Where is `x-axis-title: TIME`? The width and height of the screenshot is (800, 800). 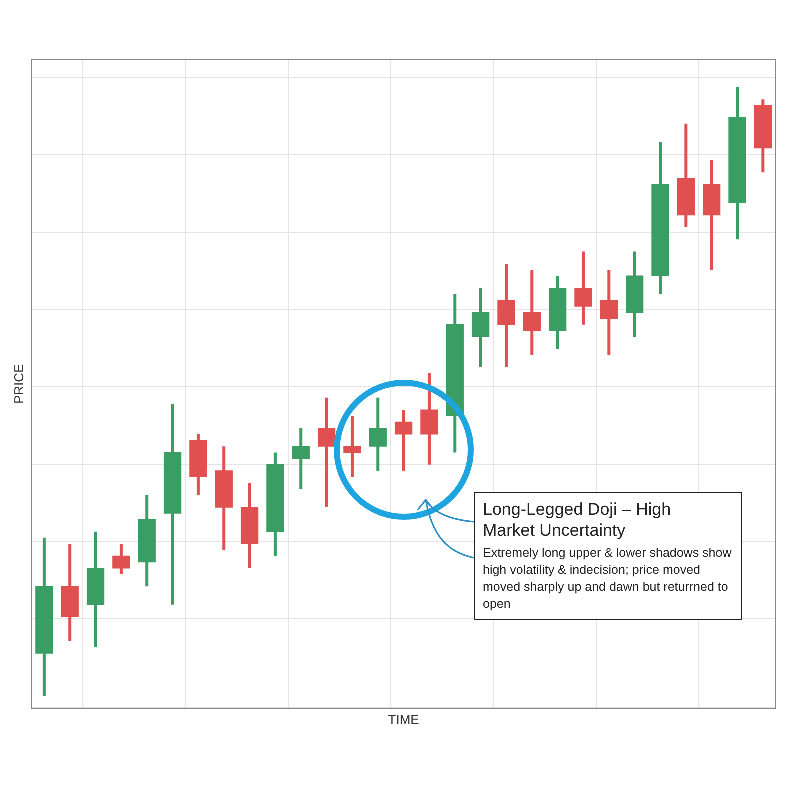 x-axis-title: TIME is located at coordinates (404, 719).